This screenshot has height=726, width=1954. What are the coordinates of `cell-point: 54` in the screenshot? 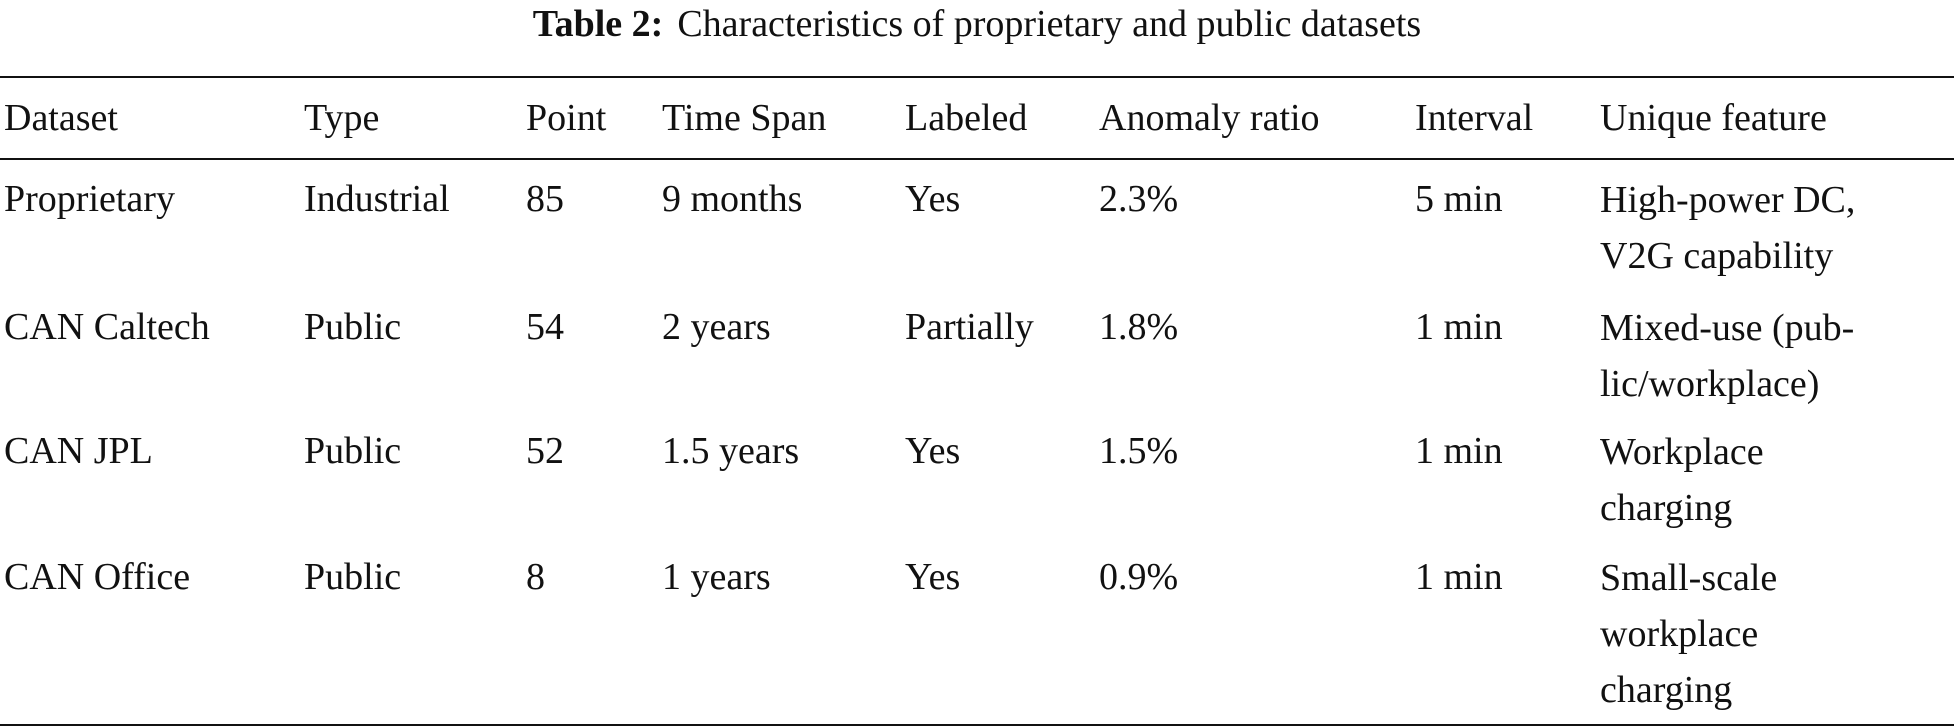 It's located at (545, 327).